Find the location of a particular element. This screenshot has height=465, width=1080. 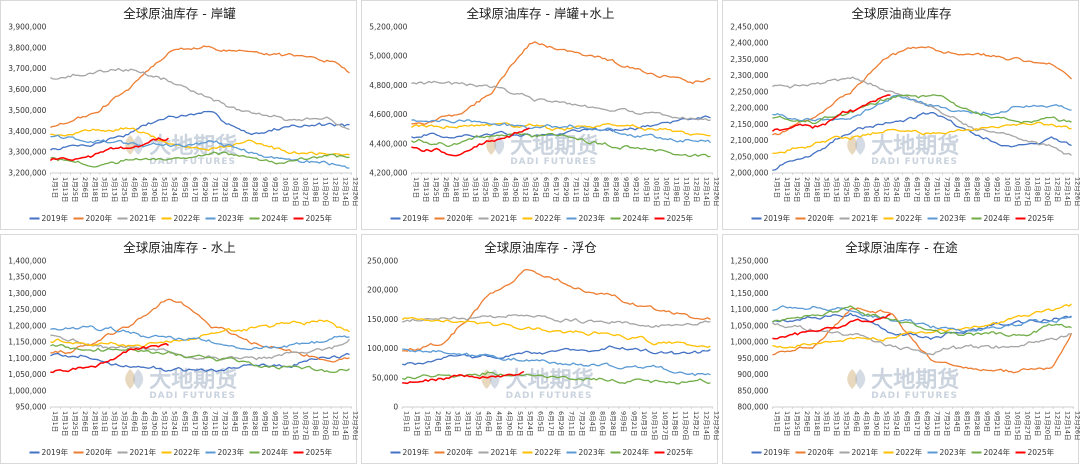

chart-title: 全球原油库存 - 岸罐+水上 is located at coordinates (541, 13).